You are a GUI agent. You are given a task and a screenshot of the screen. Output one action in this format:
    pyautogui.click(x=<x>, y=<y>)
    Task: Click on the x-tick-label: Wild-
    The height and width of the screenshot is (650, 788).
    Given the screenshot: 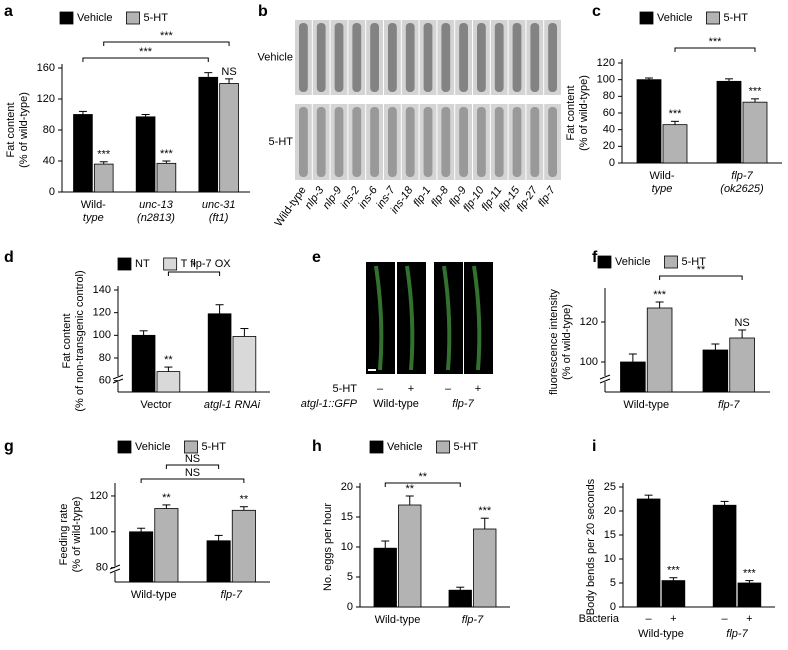 What is the action you would take?
    pyautogui.click(x=93, y=205)
    